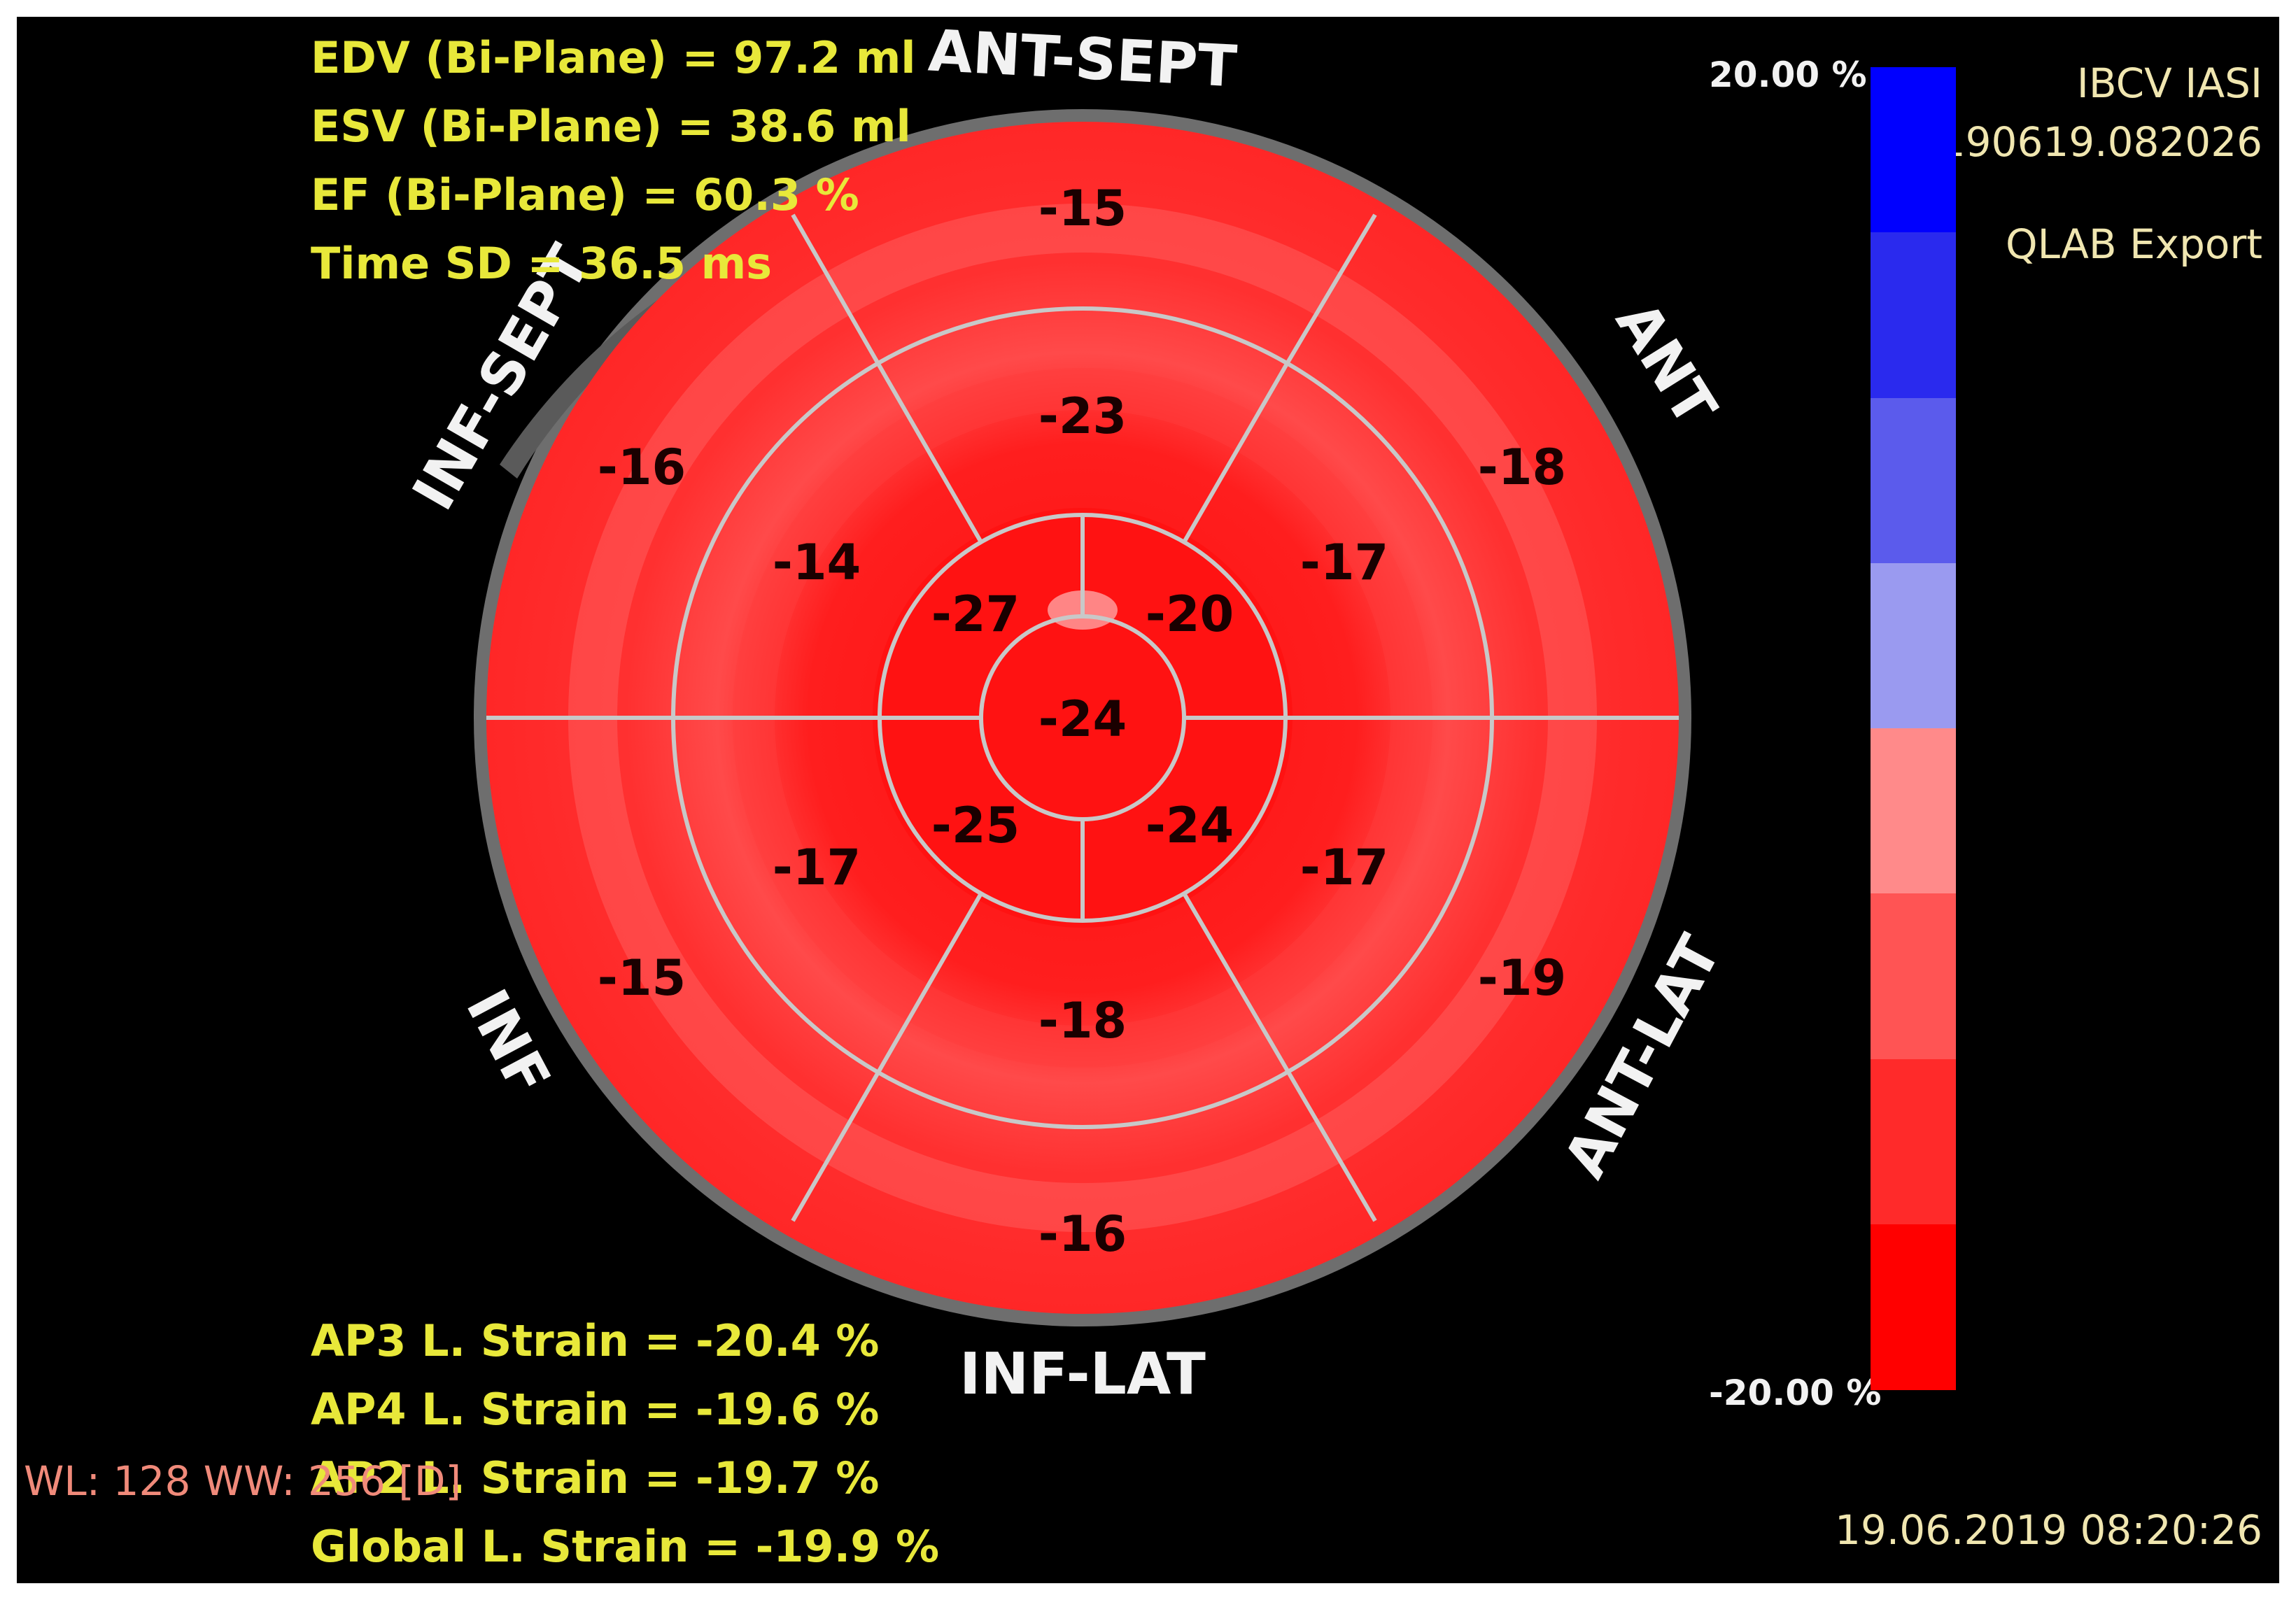 This screenshot has height=1600, width=2296. I want to click on segment-basal-inf-lat: -16, so click(1082, 1234).